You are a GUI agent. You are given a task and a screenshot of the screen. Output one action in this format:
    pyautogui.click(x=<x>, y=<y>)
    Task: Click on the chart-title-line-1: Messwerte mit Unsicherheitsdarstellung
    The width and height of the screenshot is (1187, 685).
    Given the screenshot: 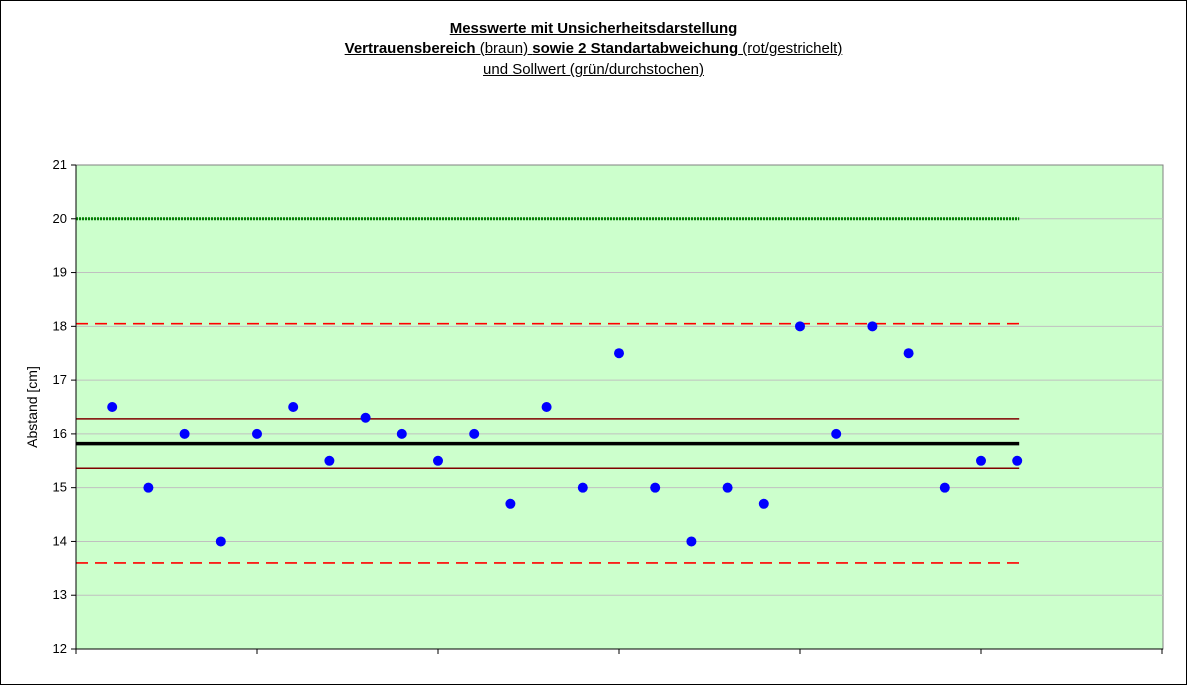 What is the action you would take?
    pyautogui.click(x=593, y=29)
    